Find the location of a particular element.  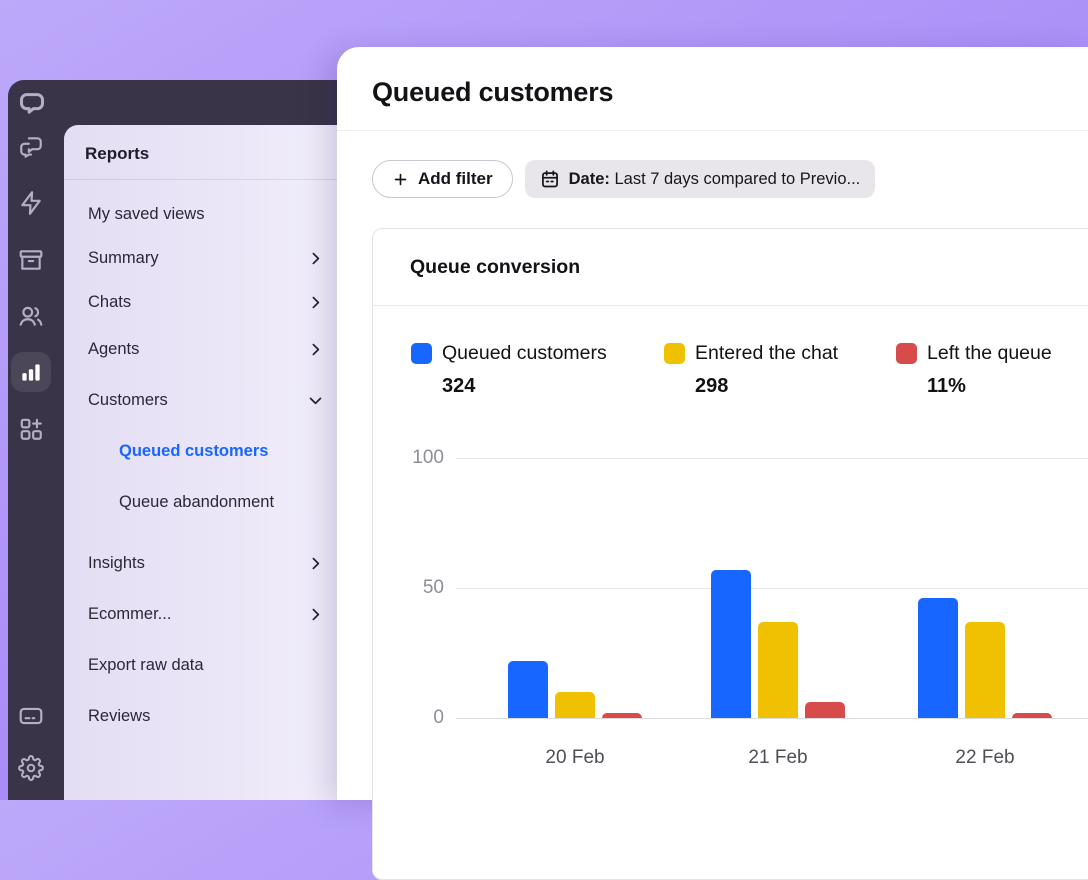

automation-icon is located at coordinates (31, 203).